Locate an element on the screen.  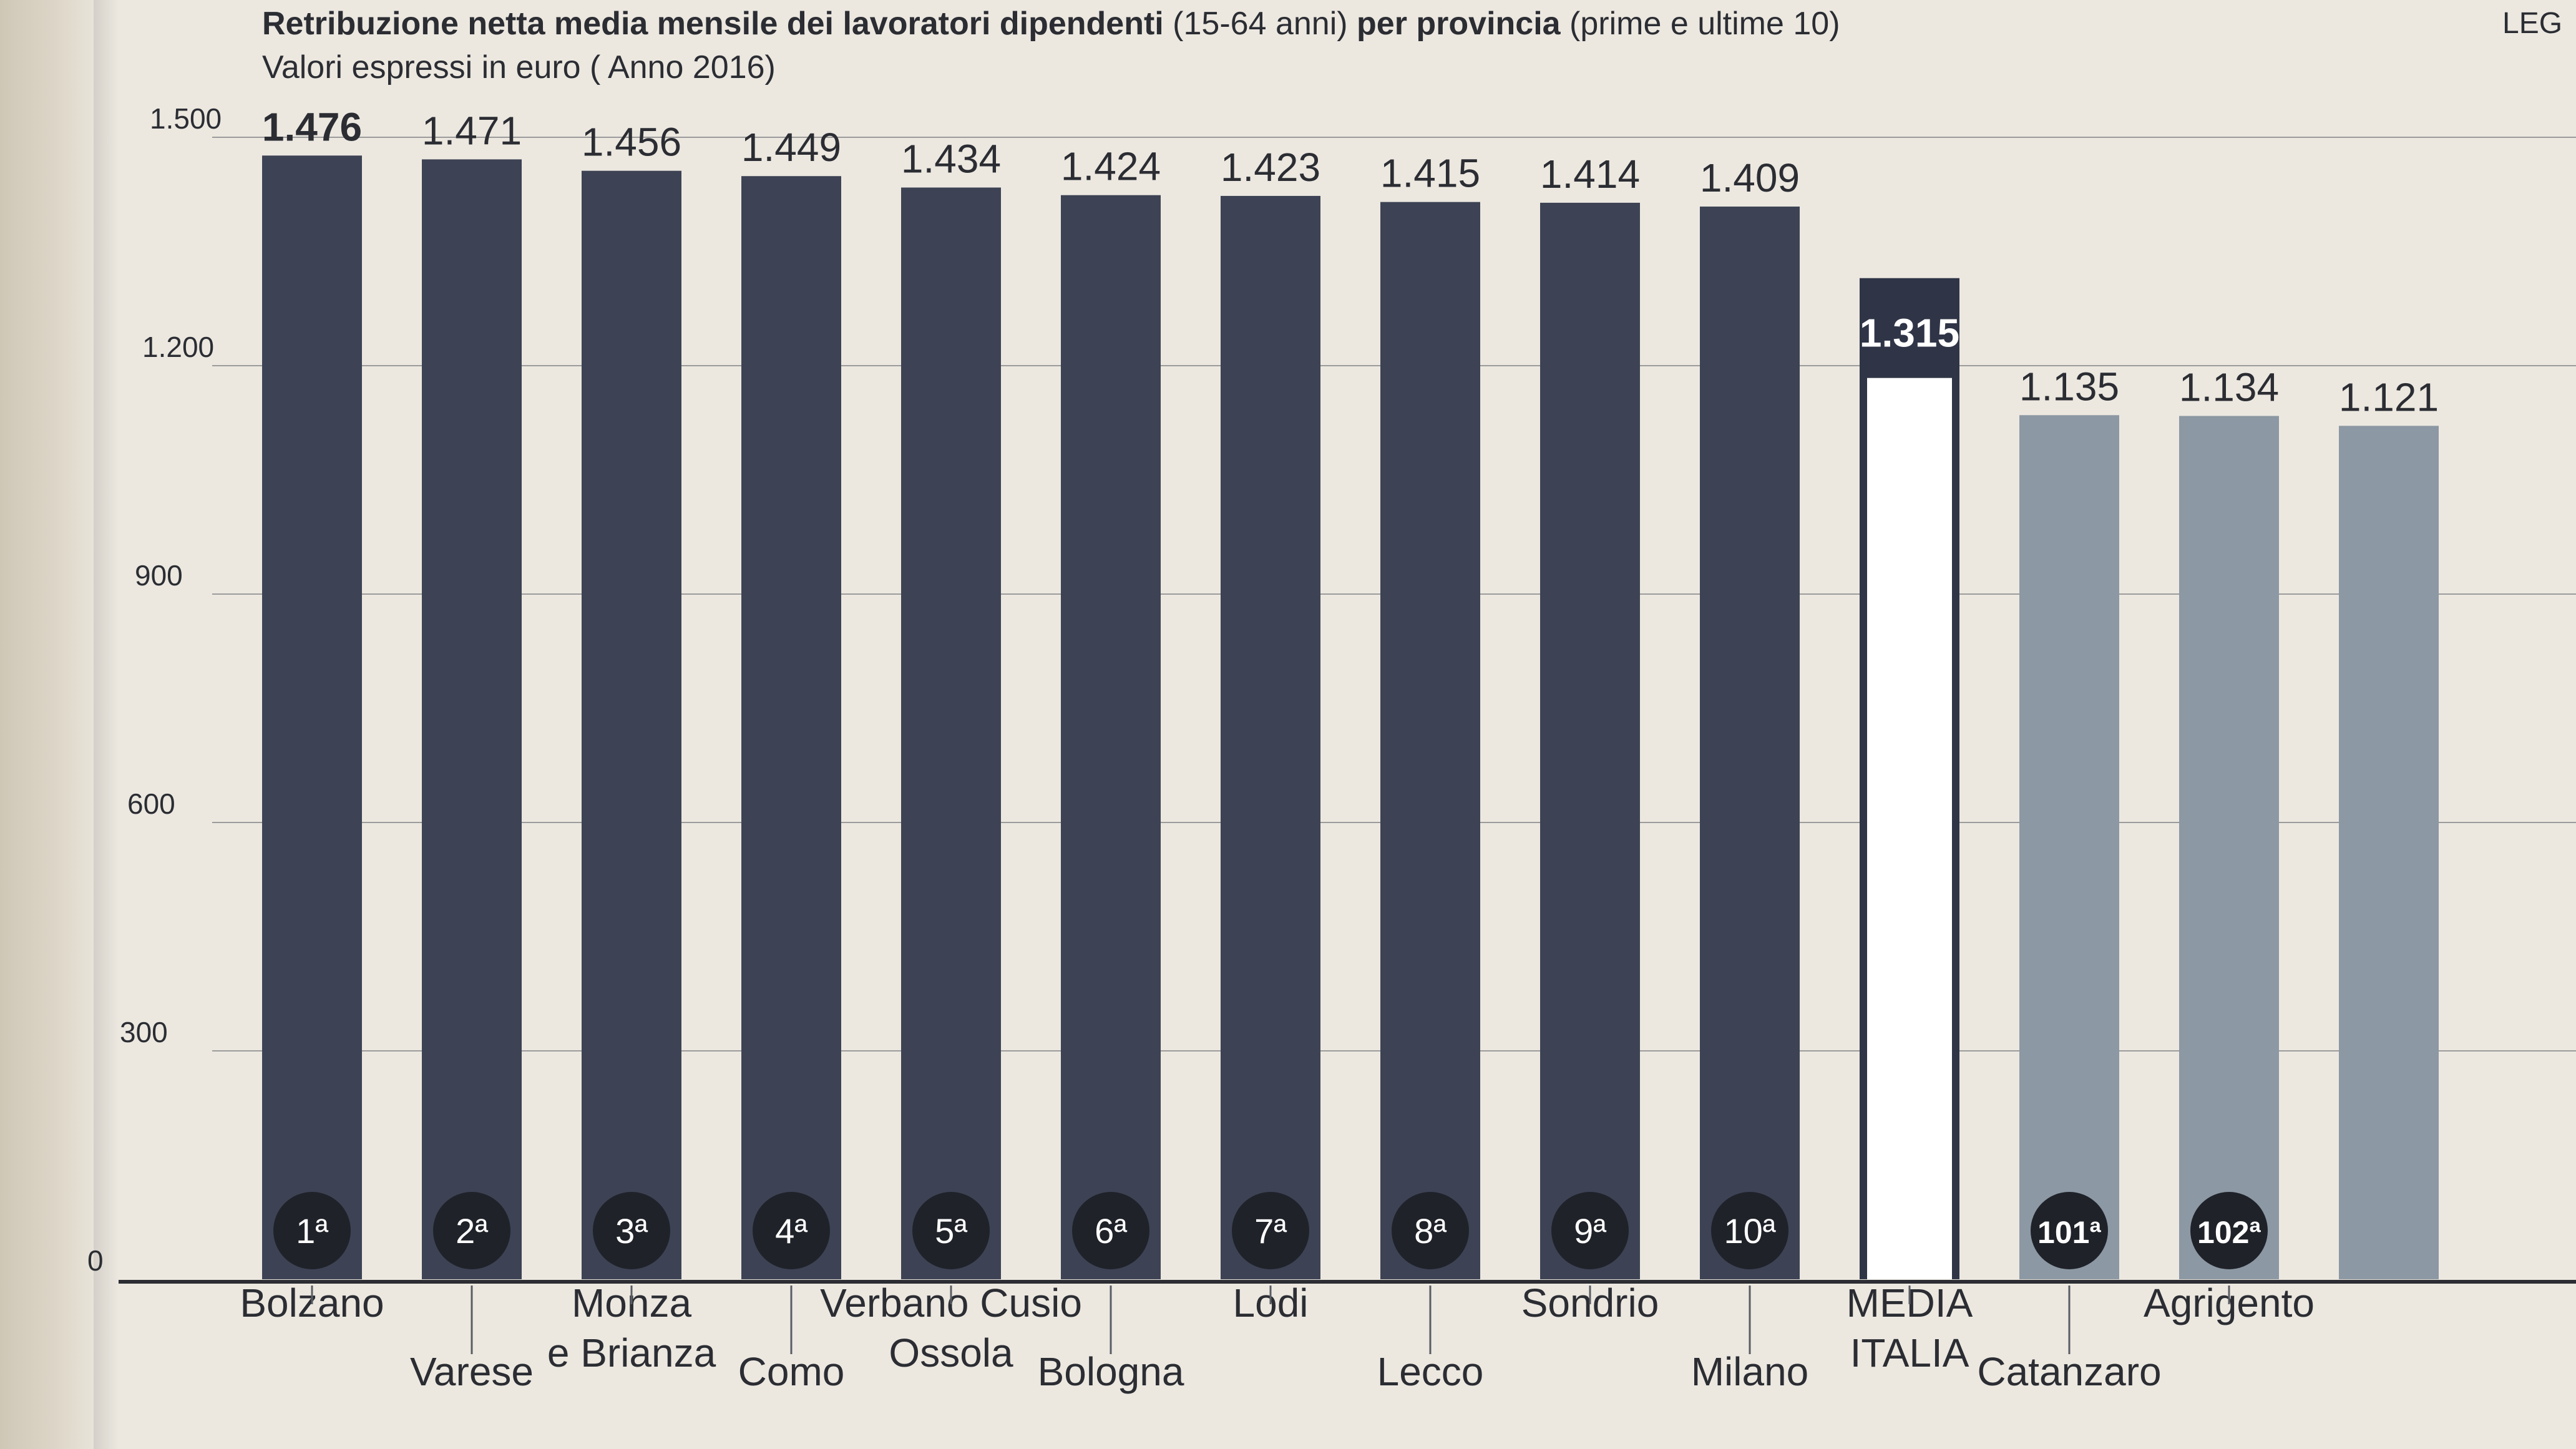
corner-tag: LEG is located at coordinates (2532, 23).